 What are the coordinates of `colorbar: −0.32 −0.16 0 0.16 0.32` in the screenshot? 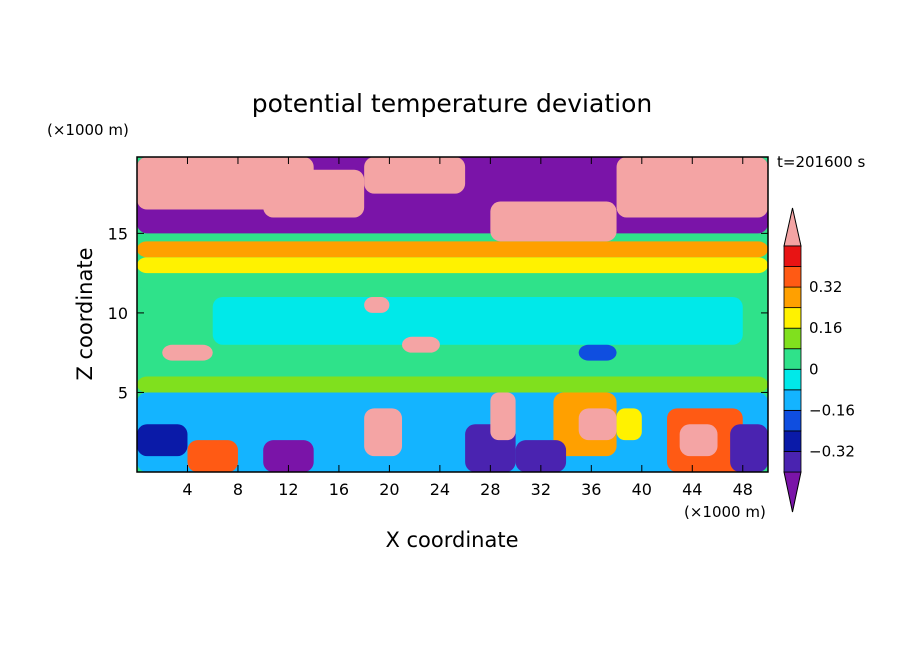 It's located at (819, 360).